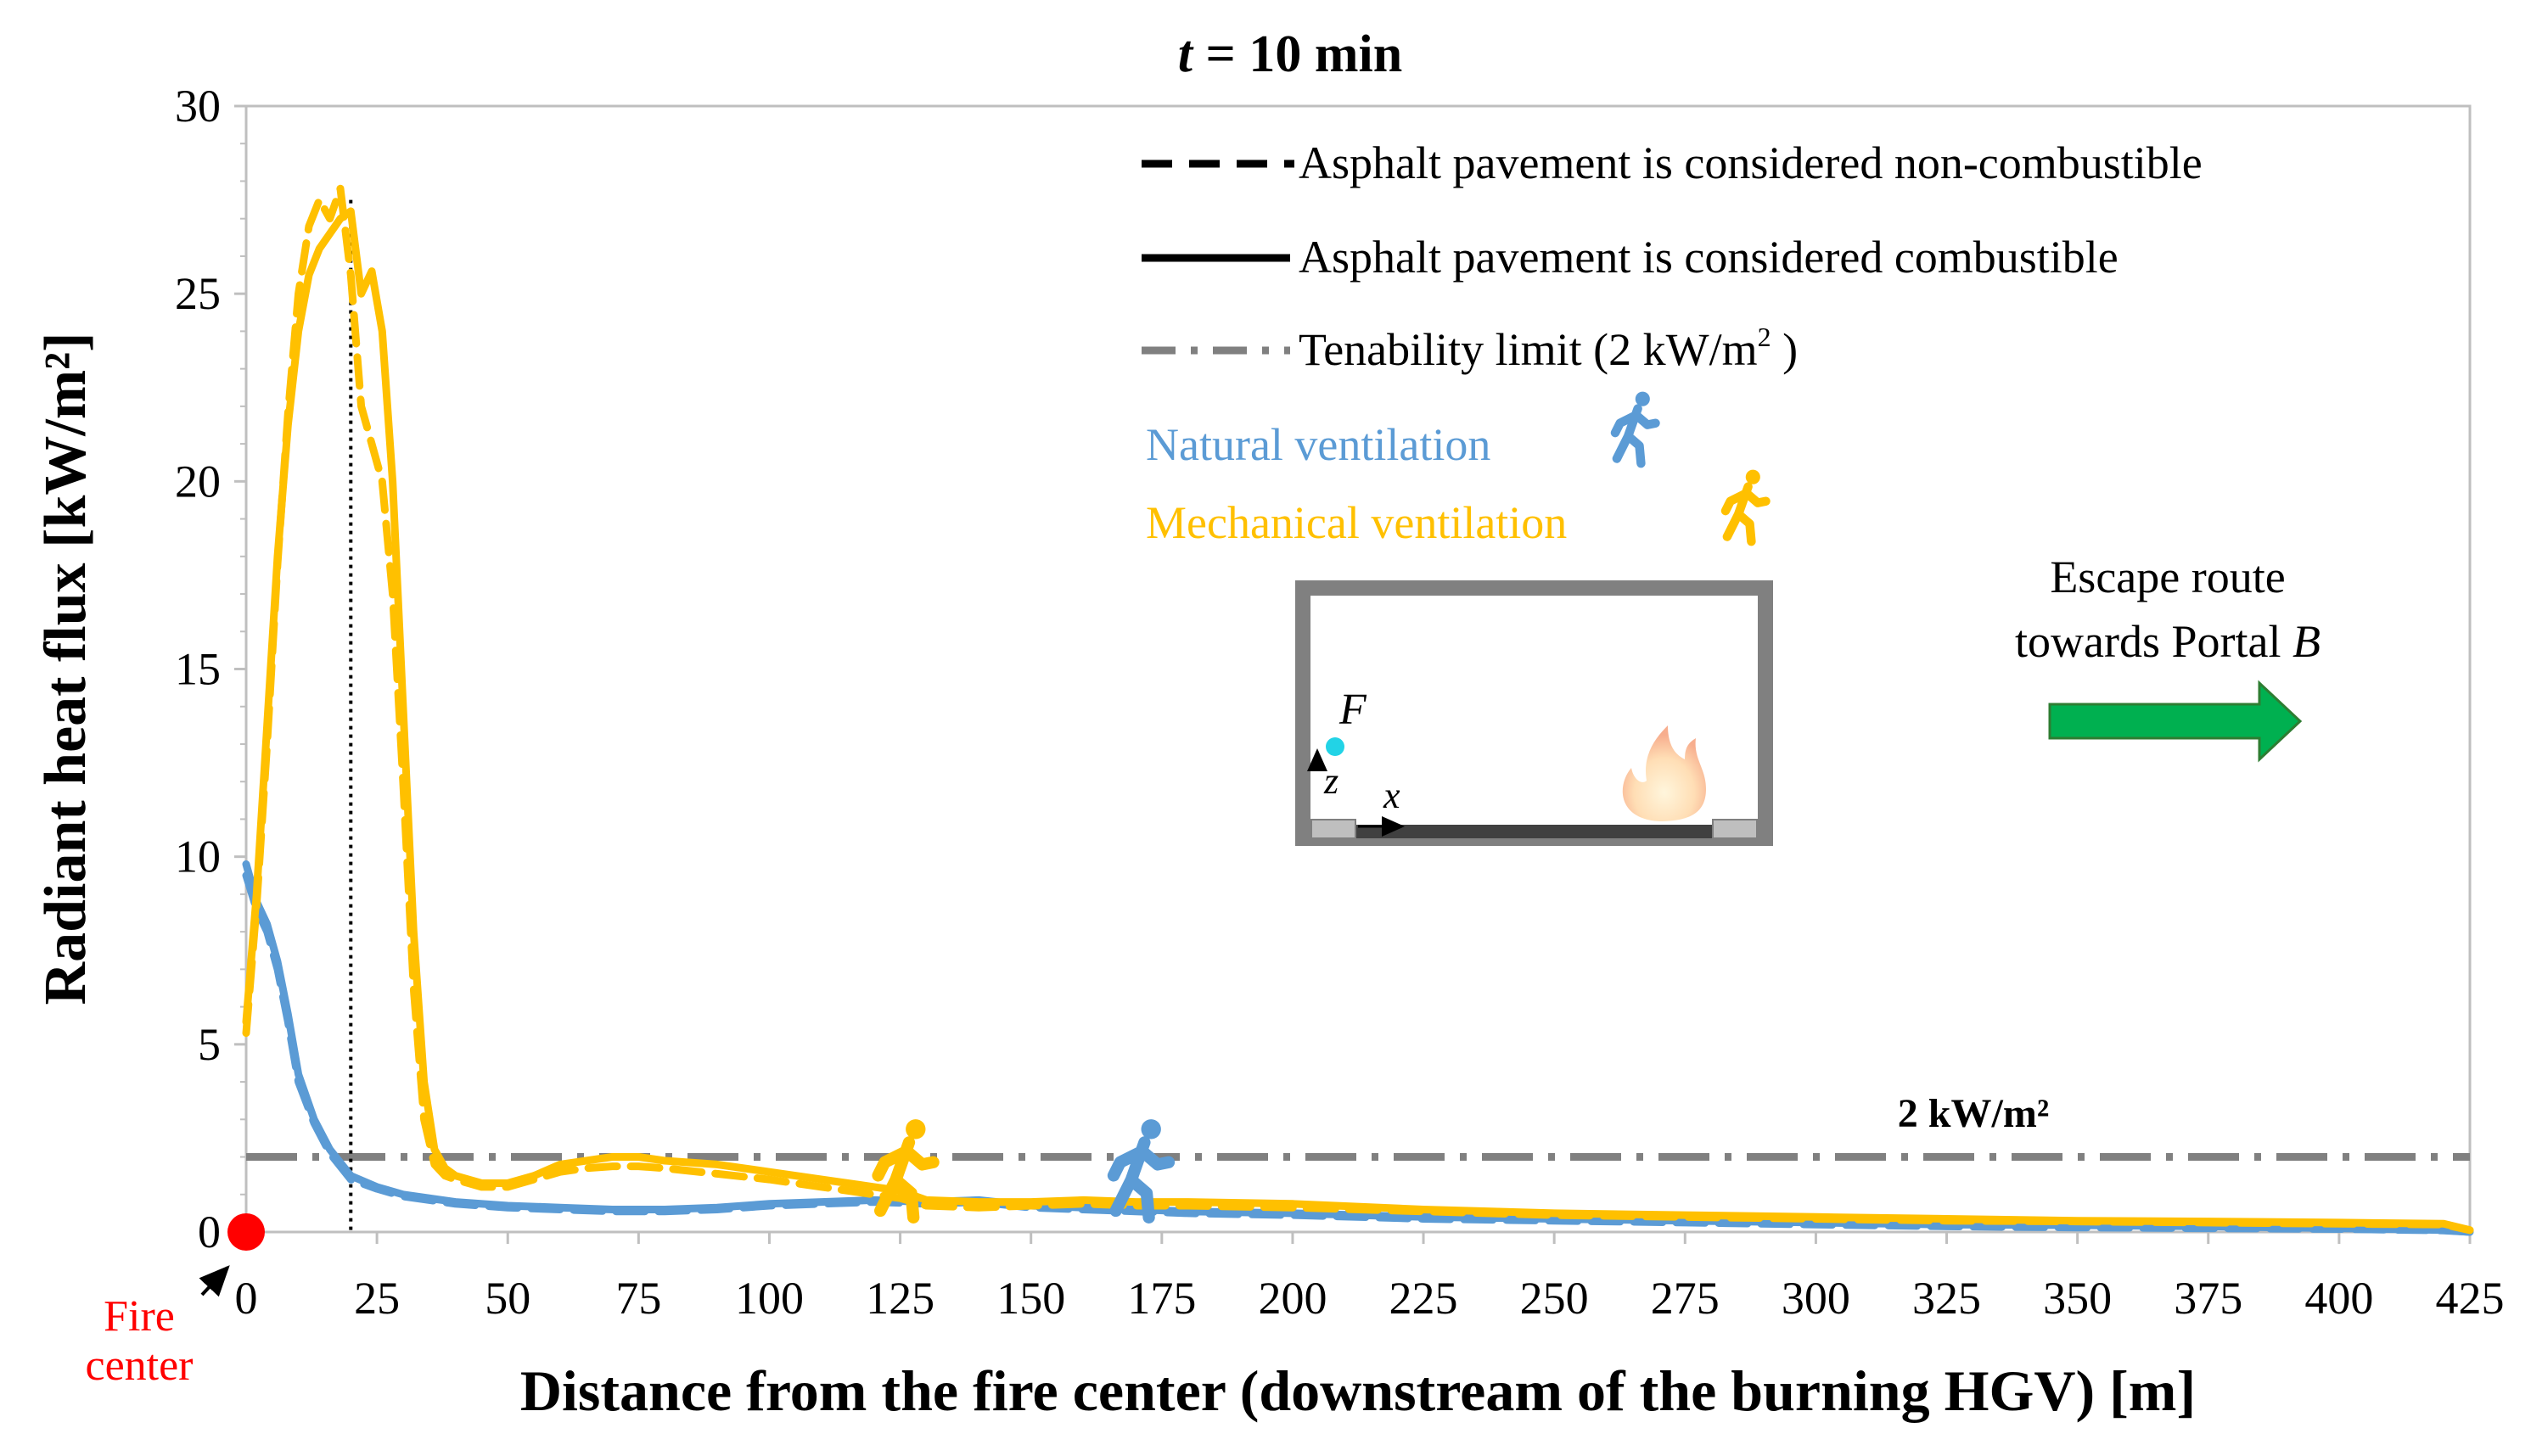 The height and width of the screenshot is (1456, 2531). What do you see at coordinates (377, 1298) in the screenshot?
I see `x-tick-label: 25` at bounding box center [377, 1298].